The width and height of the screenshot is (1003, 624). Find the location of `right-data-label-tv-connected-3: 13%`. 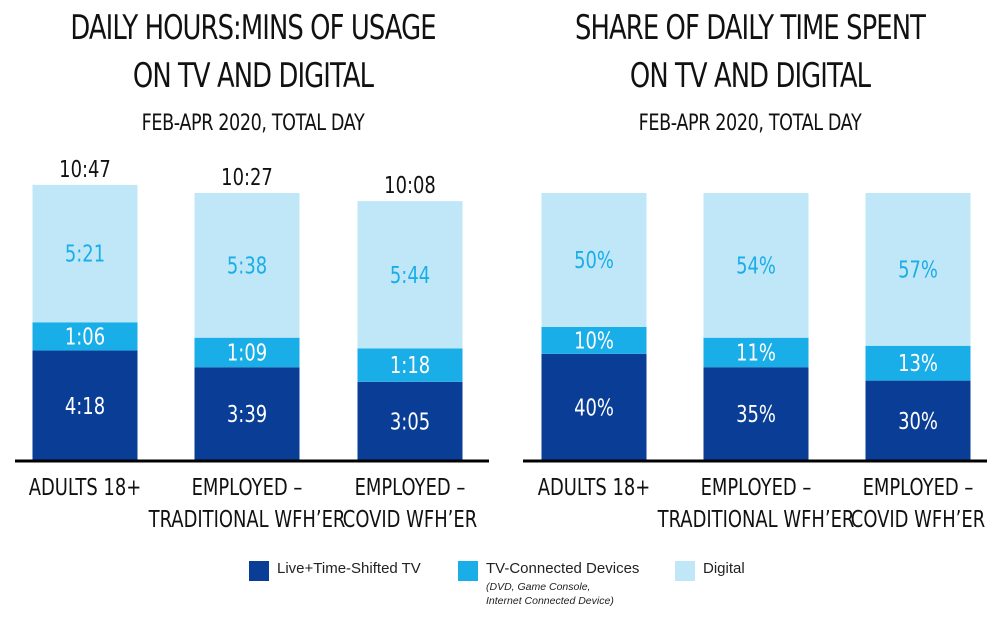

right-data-label-tv-connected-3: 13% is located at coordinates (918, 363).